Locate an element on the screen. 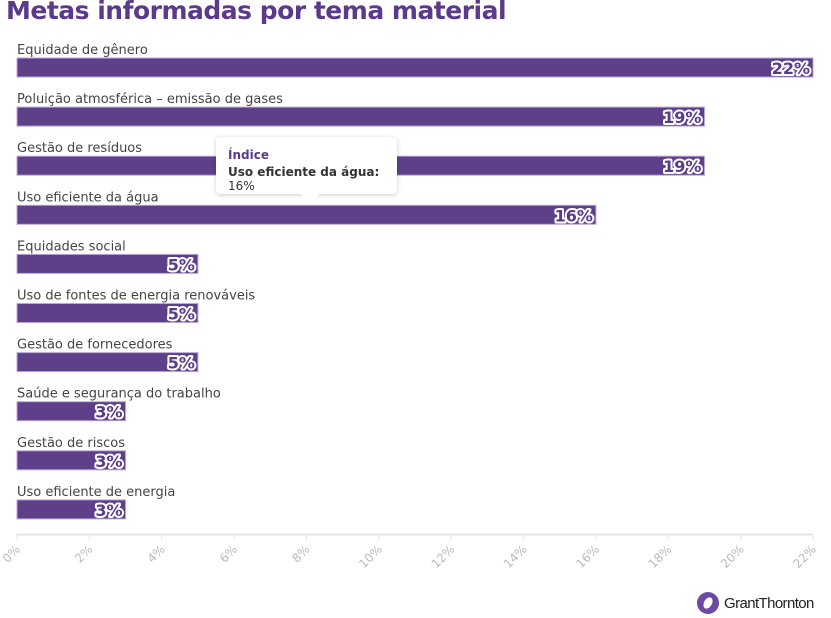 This screenshot has width=831, height=618. tooltip-header: Índice is located at coordinates (248, 155).